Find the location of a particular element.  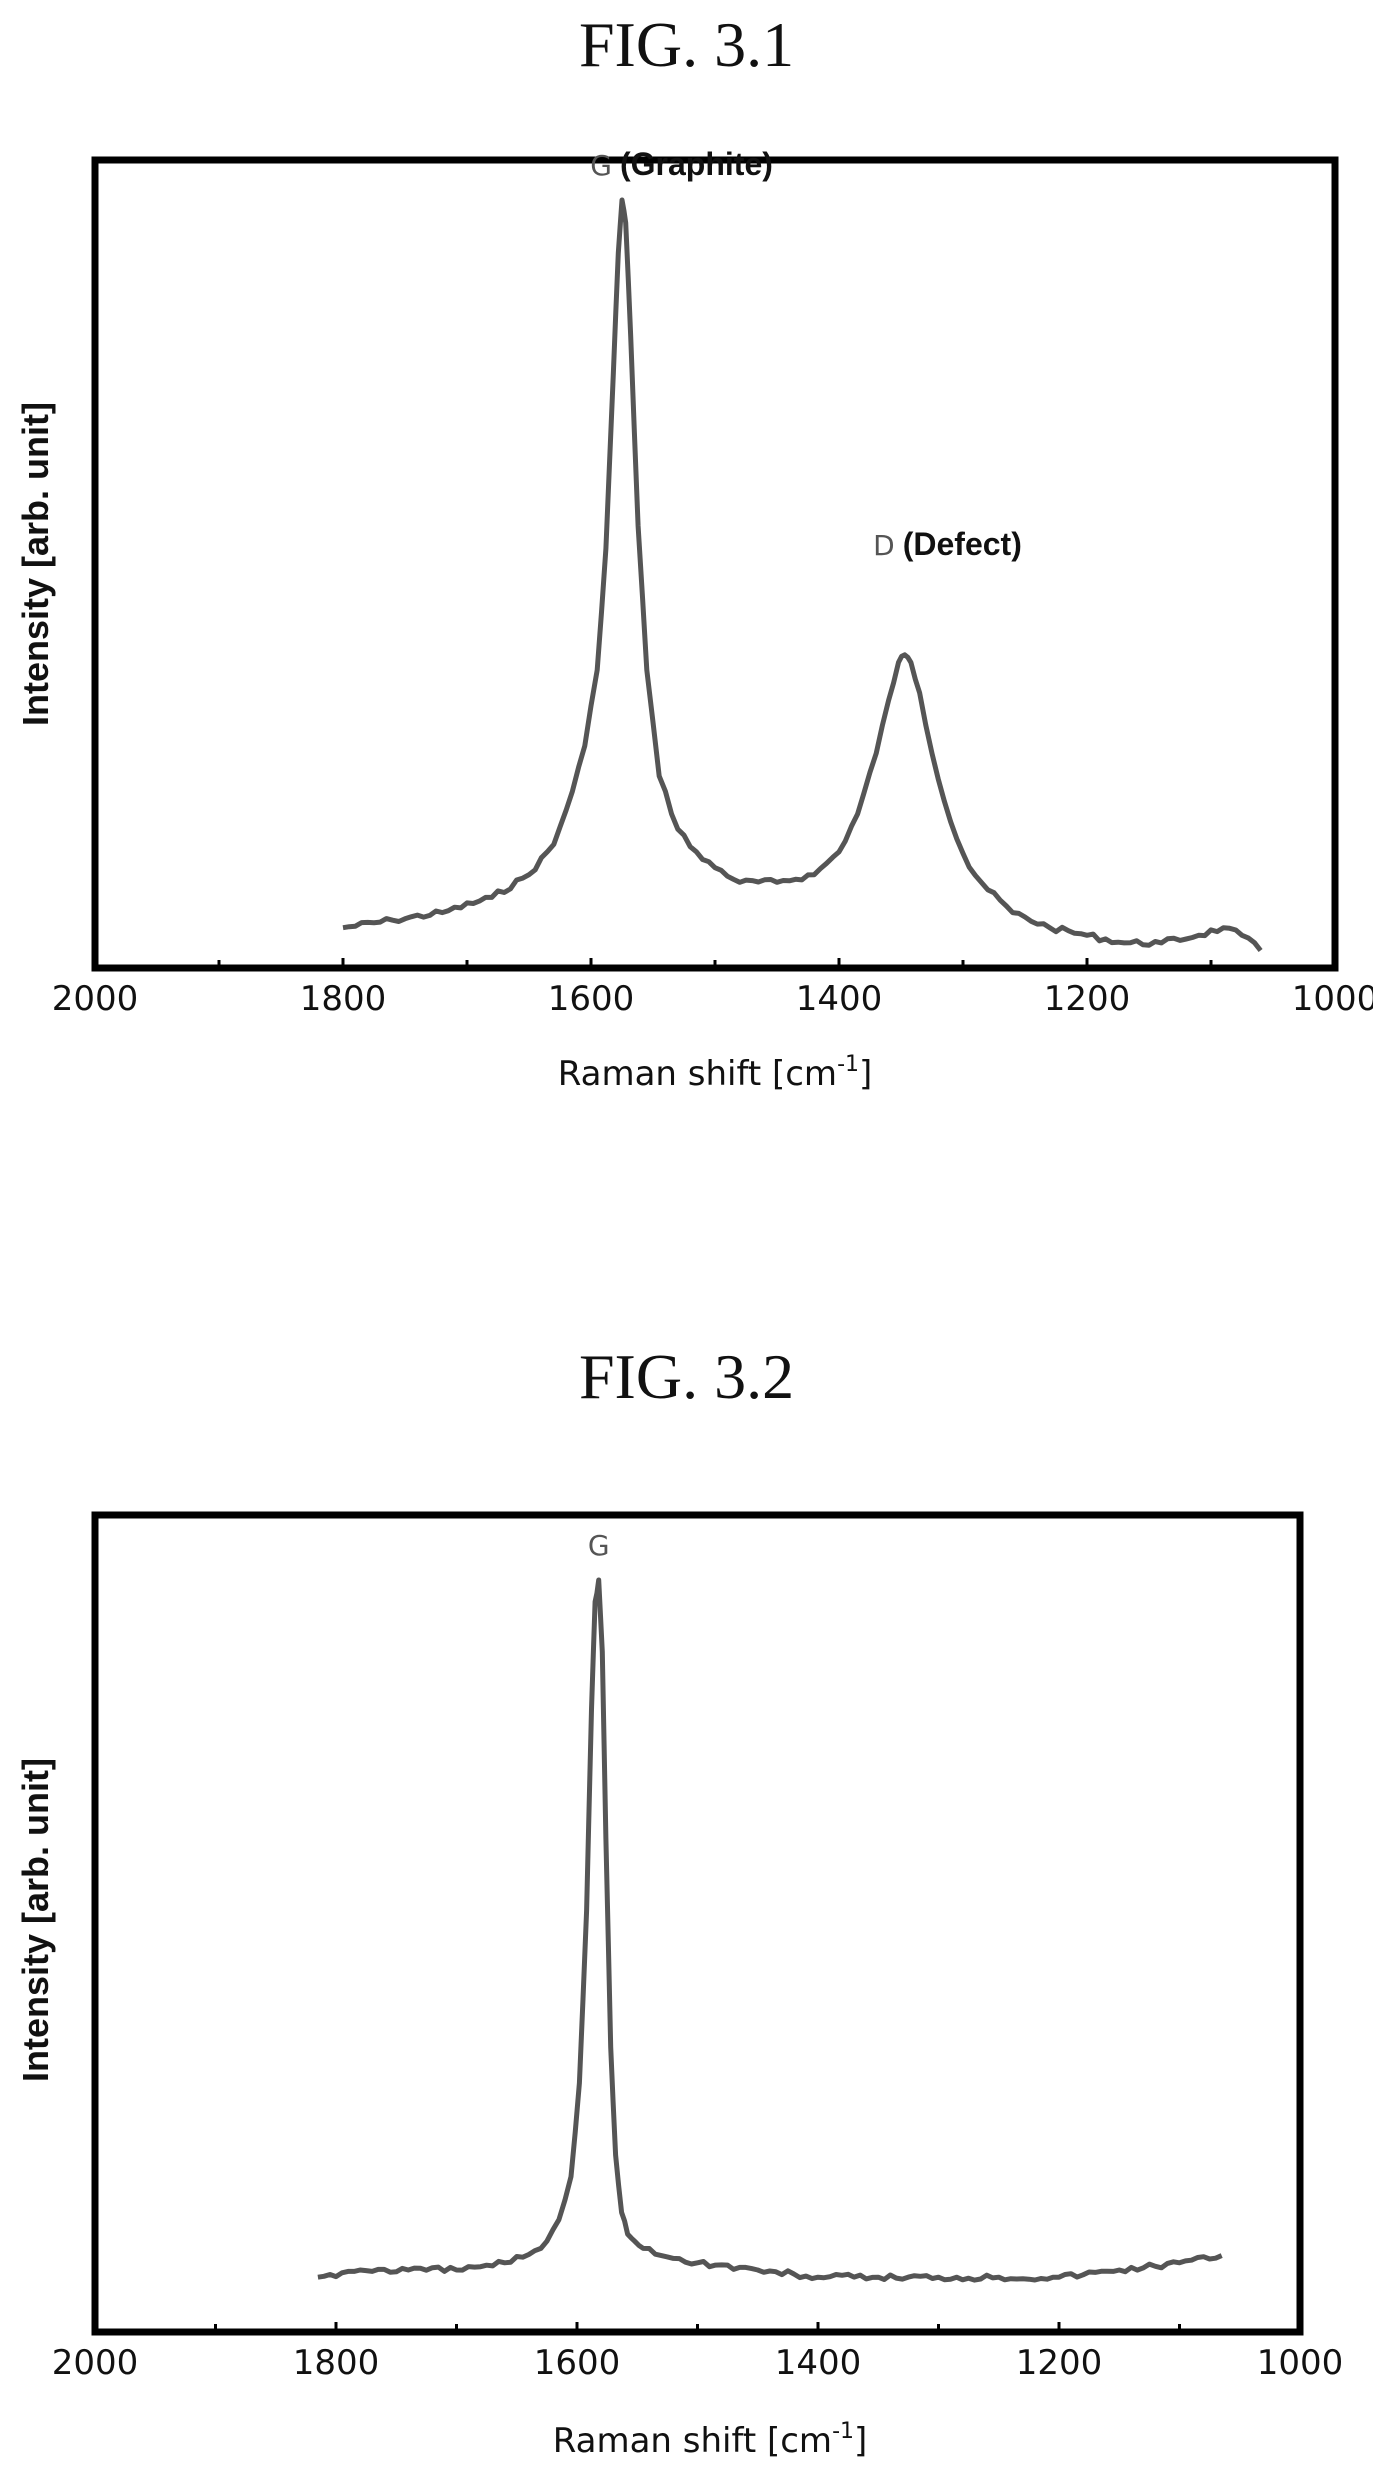

peak-annotations: G (Graphite) D (Defect) is located at coordinates (806, 354).